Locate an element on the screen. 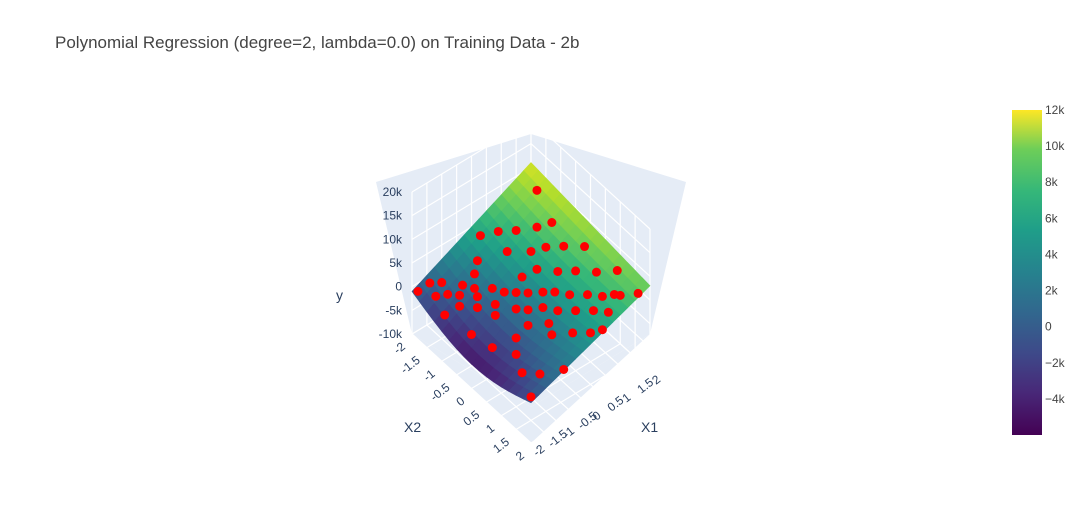  colorbar-ticks: 12k 10k 8k 6k 4k 2k 0 −2k −4k is located at coordinates (1055, 254).